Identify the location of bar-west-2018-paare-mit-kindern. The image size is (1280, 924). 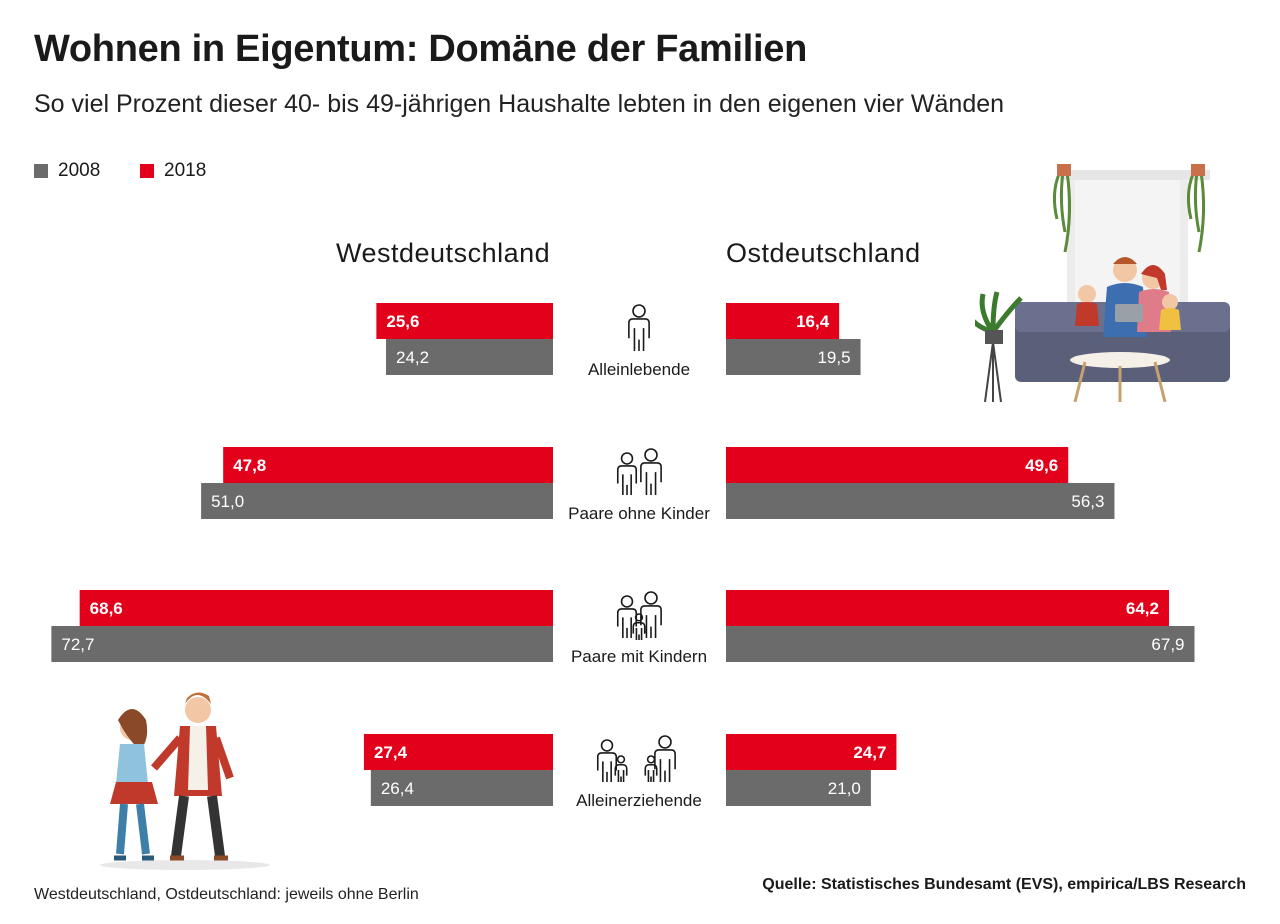
(316, 608).